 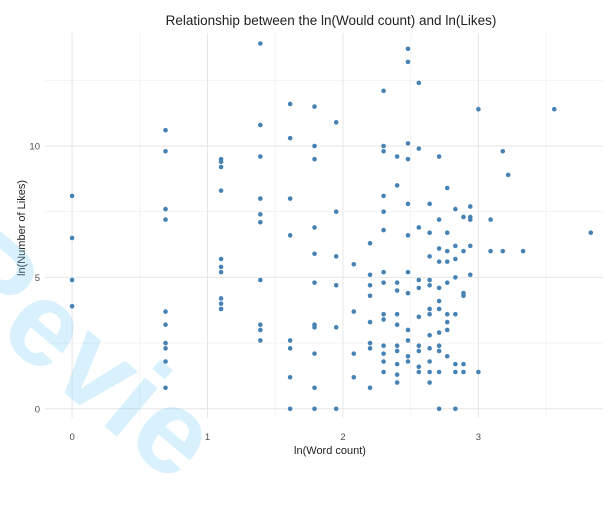 What do you see at coordinates (207, 437) in the screenshot?
I see `x-tick-label: 1` at bounding box center [207, 437].